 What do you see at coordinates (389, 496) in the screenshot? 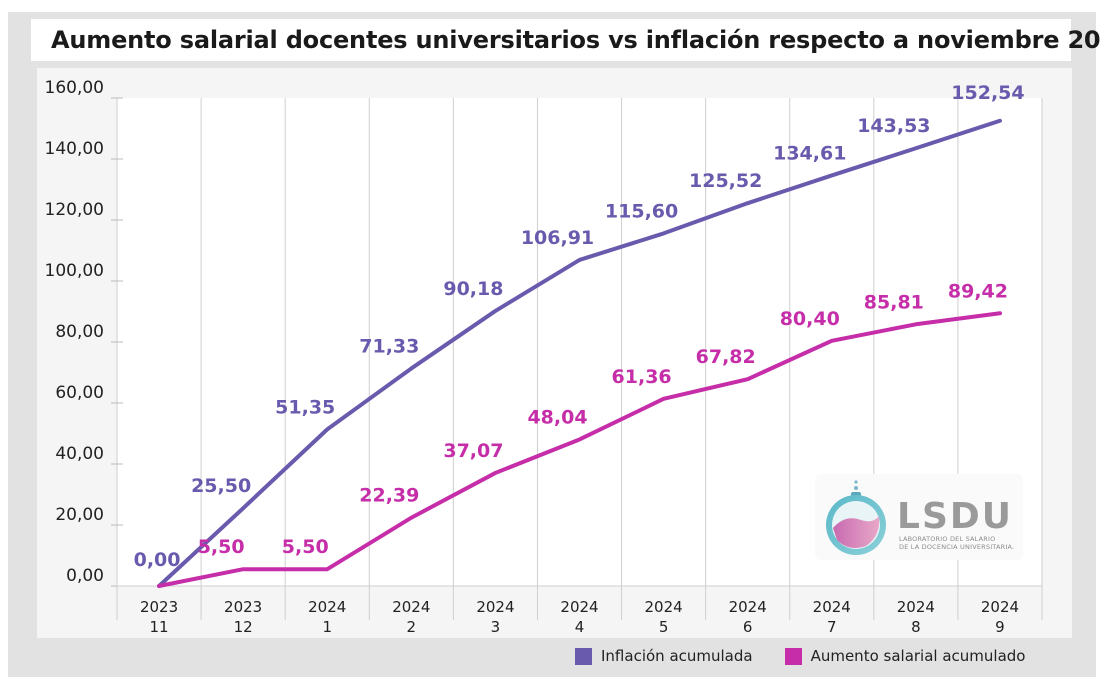
I see `data-label-aumento: 22,39` at bounding box center [389, 496].